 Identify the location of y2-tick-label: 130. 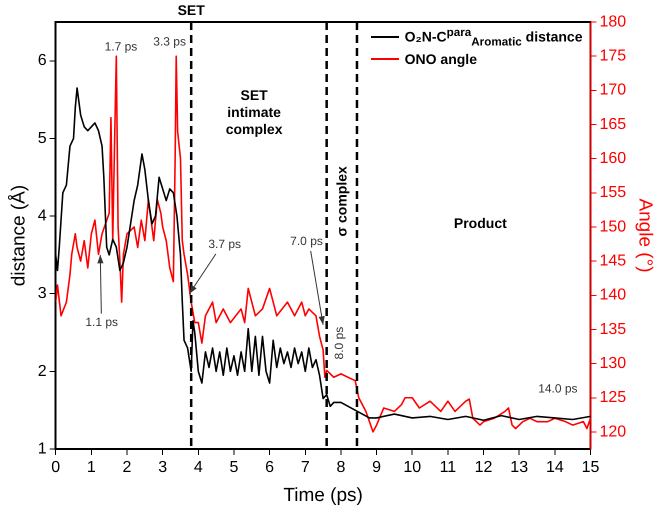
(613, 363).